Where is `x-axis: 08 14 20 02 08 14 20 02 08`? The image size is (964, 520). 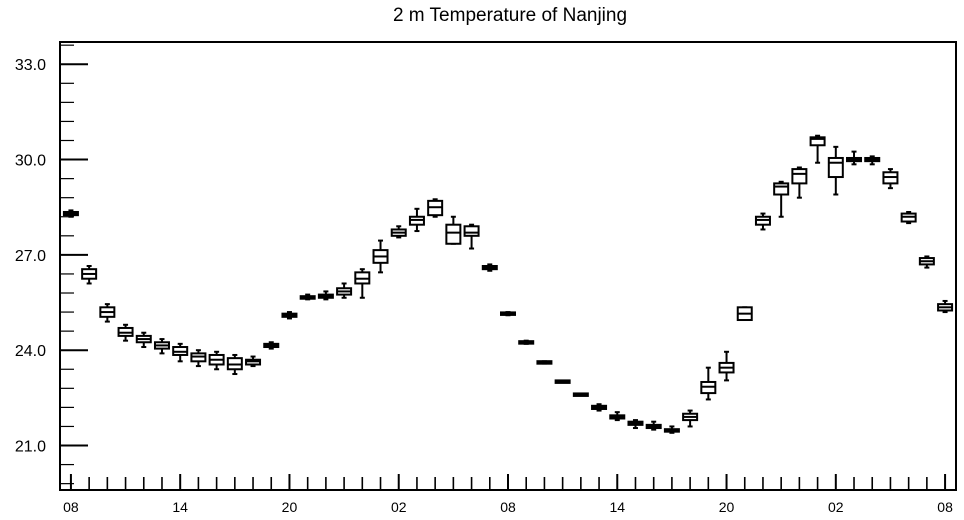 x-axis: 08 14 20 02 08 14 20 02 08 is located at coordinates (508, 494).